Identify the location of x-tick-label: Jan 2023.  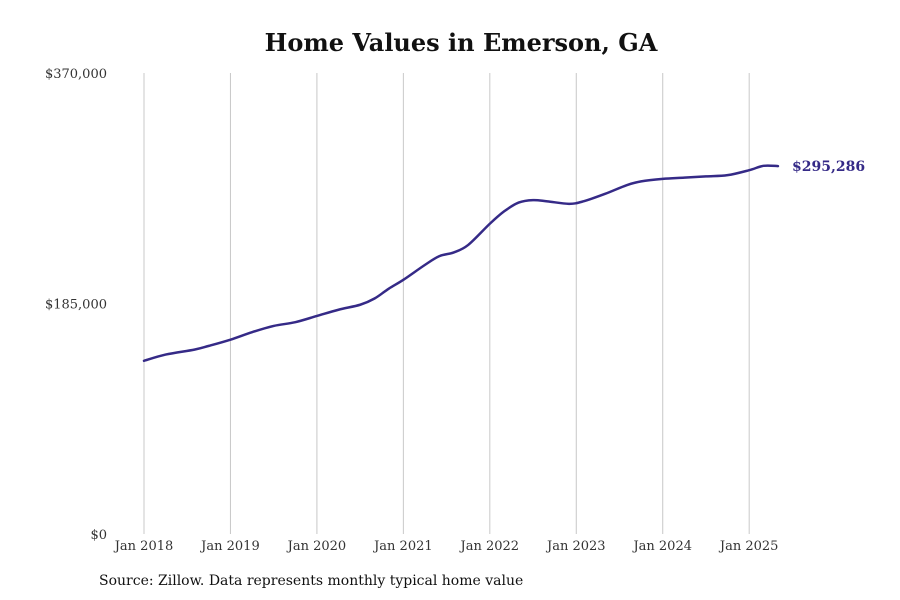
(575, 546).